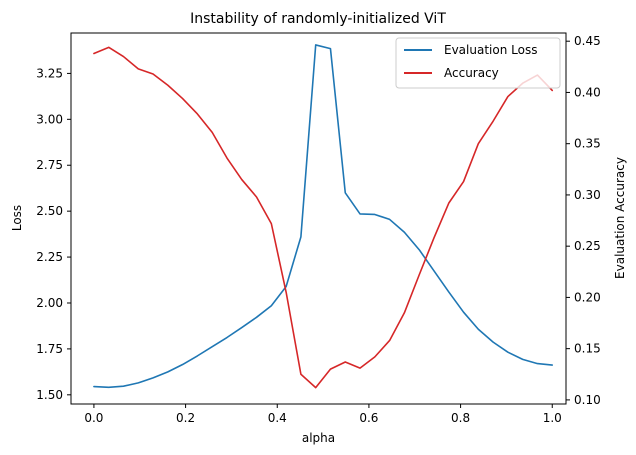 This screenshot has width=636, height=455. I want to click on y-axis-left-label: Loss, so click(17, 218).